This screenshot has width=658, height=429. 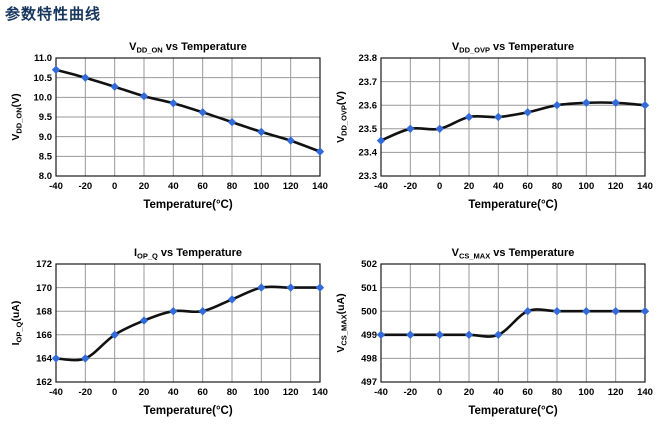 I want to click on svg-text: 8.0, so click(x=45, y=176).